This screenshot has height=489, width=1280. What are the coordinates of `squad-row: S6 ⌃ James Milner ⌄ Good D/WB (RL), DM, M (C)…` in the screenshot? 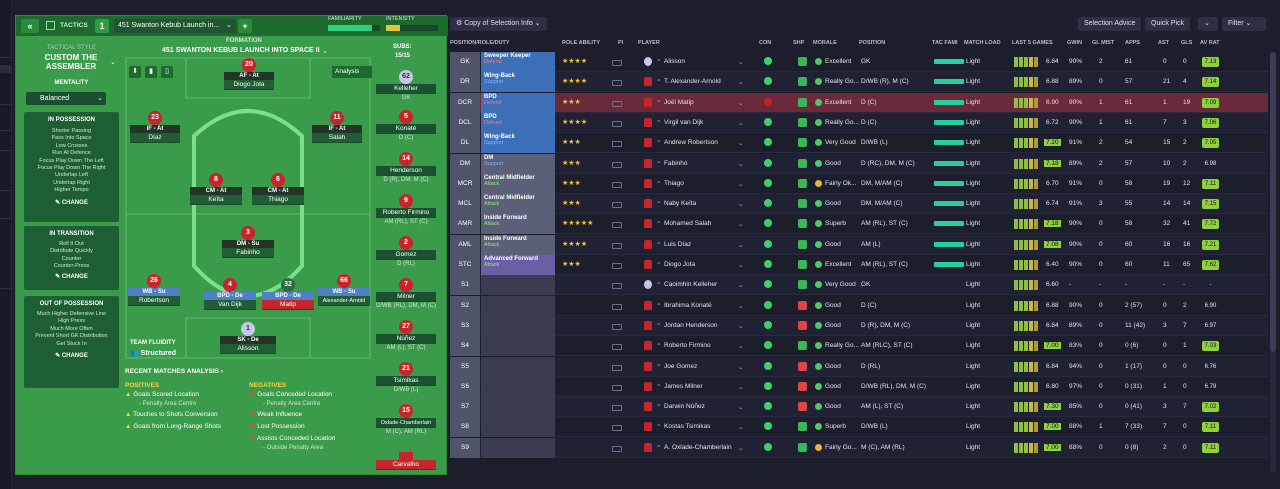 It's located at (859, 386).